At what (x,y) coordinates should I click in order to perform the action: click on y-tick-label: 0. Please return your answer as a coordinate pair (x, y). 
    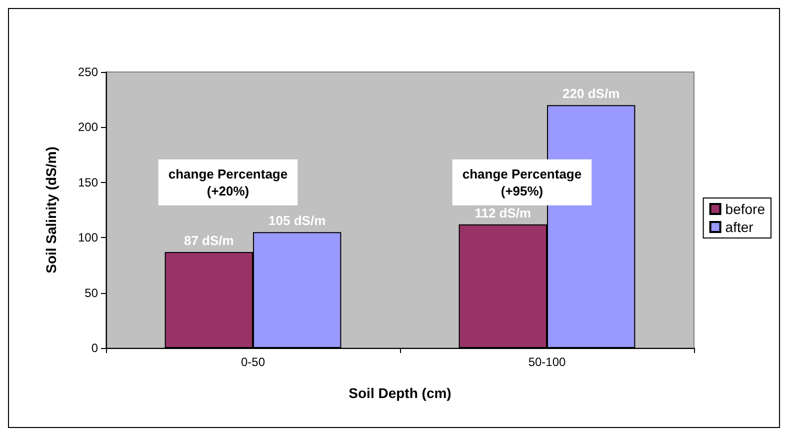
    Looking at the image, I should click on (94, 348).